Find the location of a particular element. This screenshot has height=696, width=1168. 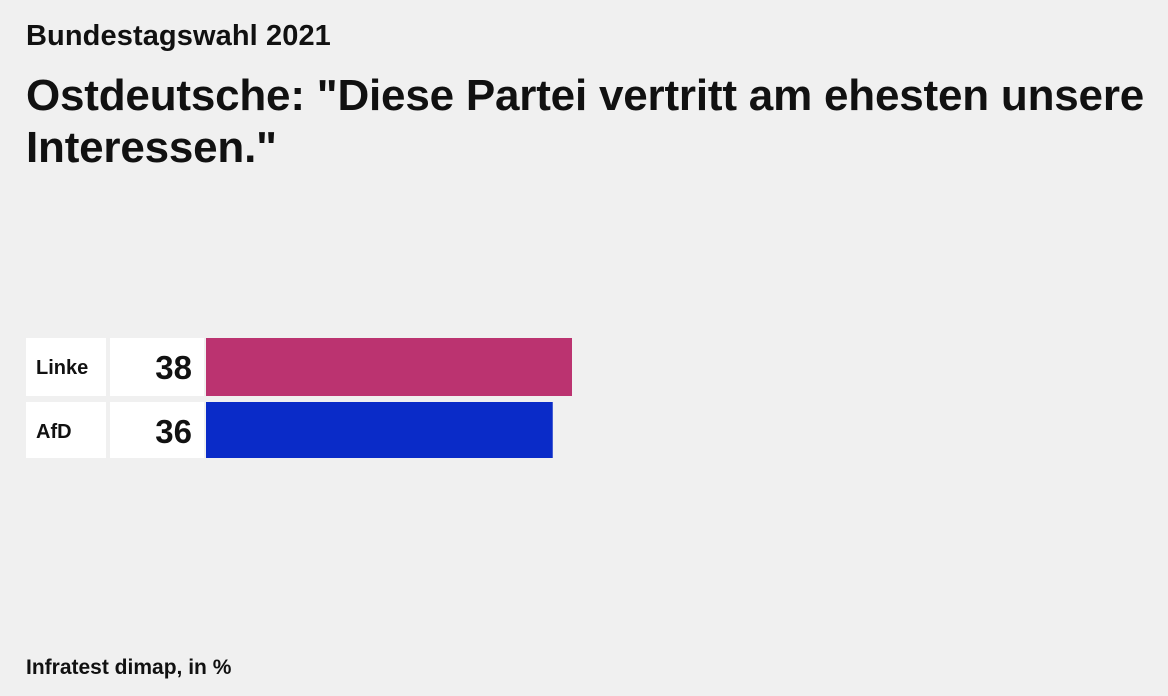

category-label-linke: Linke is located at coordinates (62, 368).